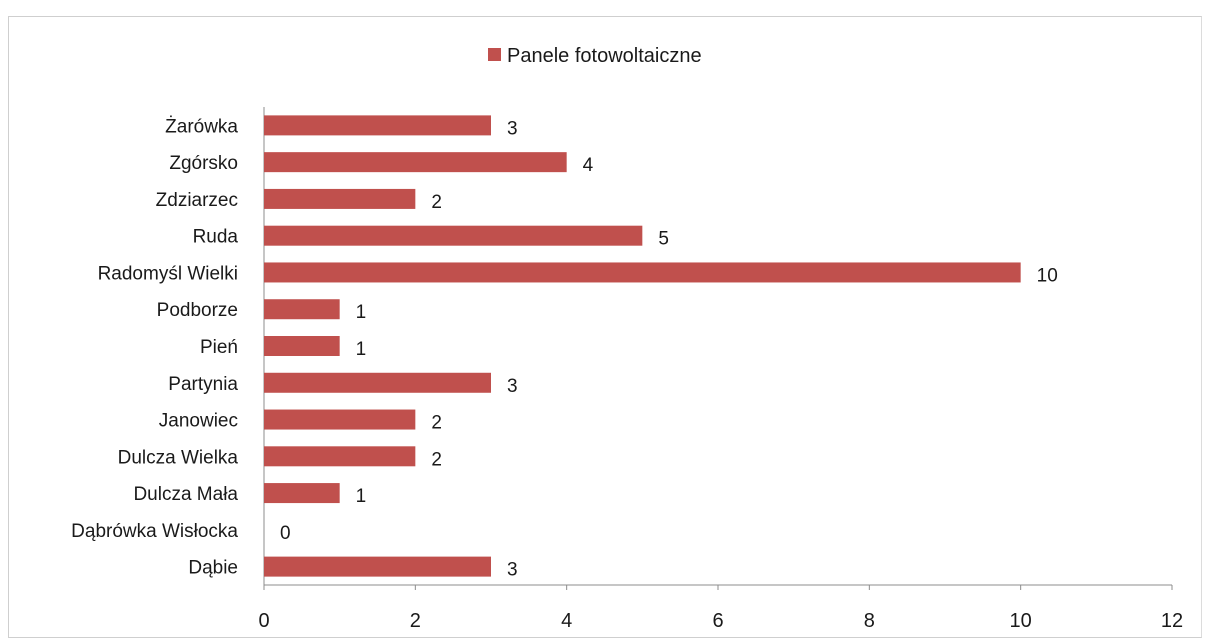  What do you see at coordinates (197, 200) in the screenshot?
I see `category-label: Zdziarzec` at bounding box center [197, 200].